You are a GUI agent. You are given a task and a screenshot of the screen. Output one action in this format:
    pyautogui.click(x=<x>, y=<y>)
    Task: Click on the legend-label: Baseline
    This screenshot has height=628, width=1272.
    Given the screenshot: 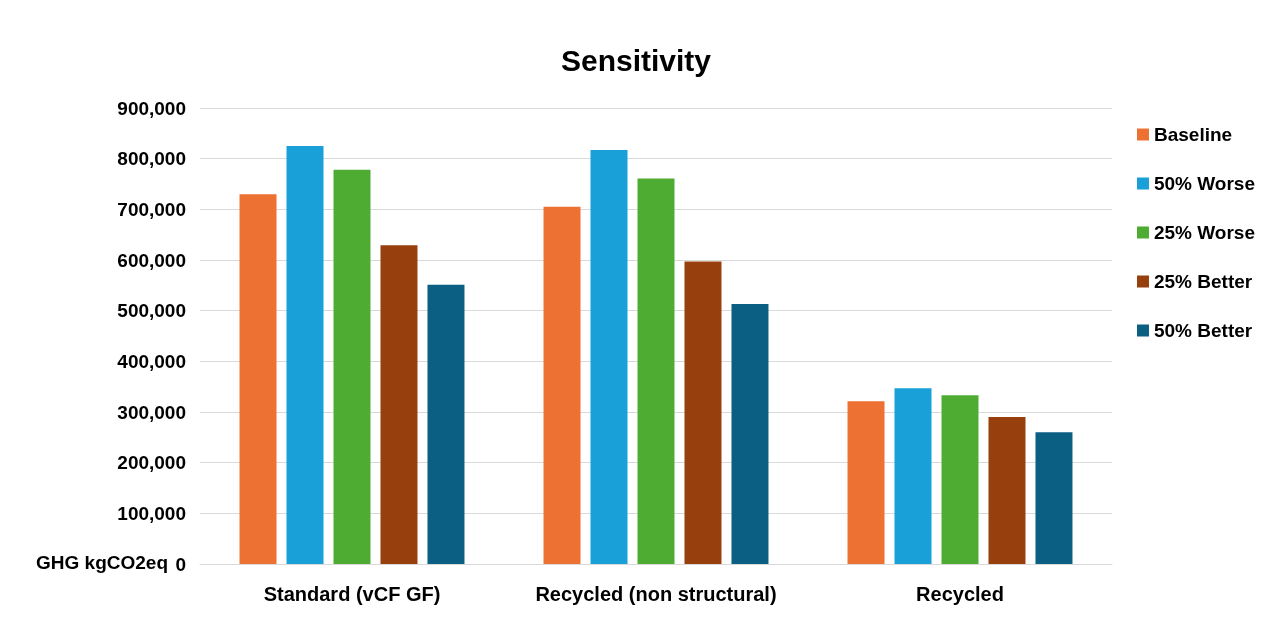 What is the action you would take?
    pyautogui.click(x=1193, y=134)
    